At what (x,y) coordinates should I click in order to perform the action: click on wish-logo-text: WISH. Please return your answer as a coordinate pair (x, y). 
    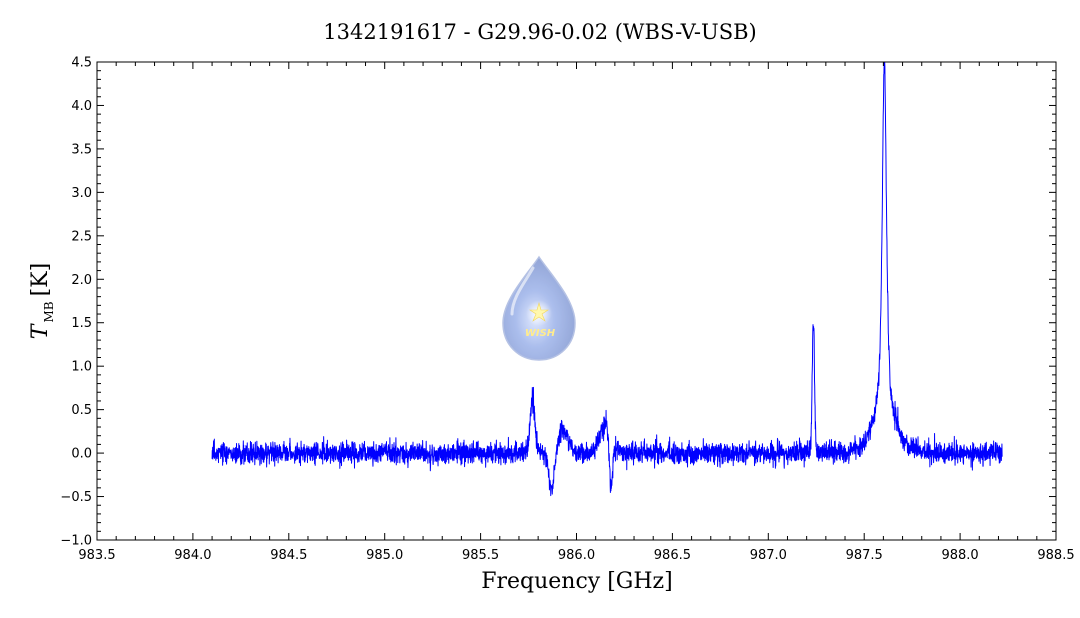
    Looking at the image, I should click on (540, 333).